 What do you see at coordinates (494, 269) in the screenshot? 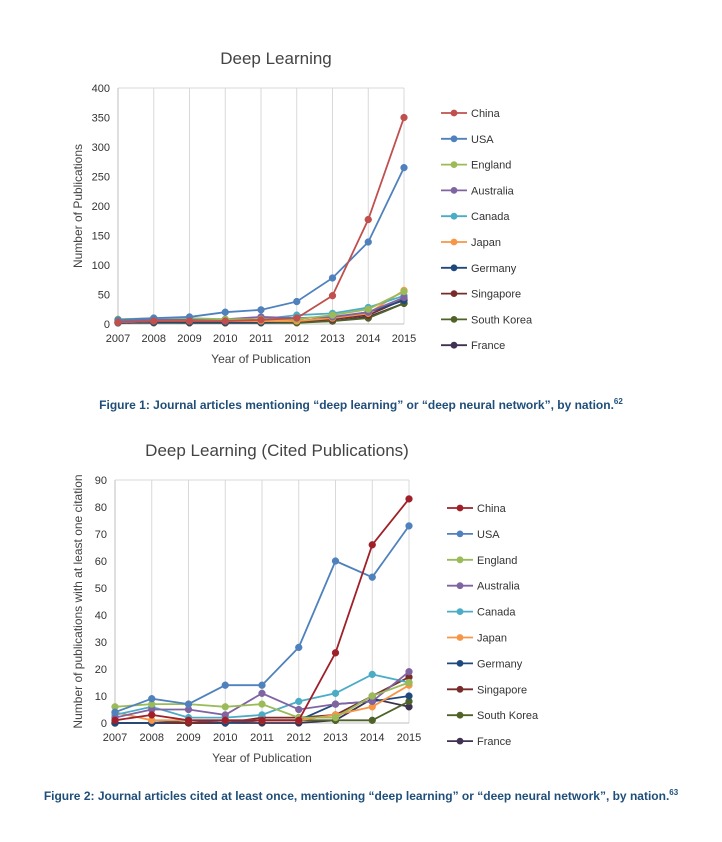
I see `chart-1-legend-label-germany: Germany` at bounding box center [494, 269].